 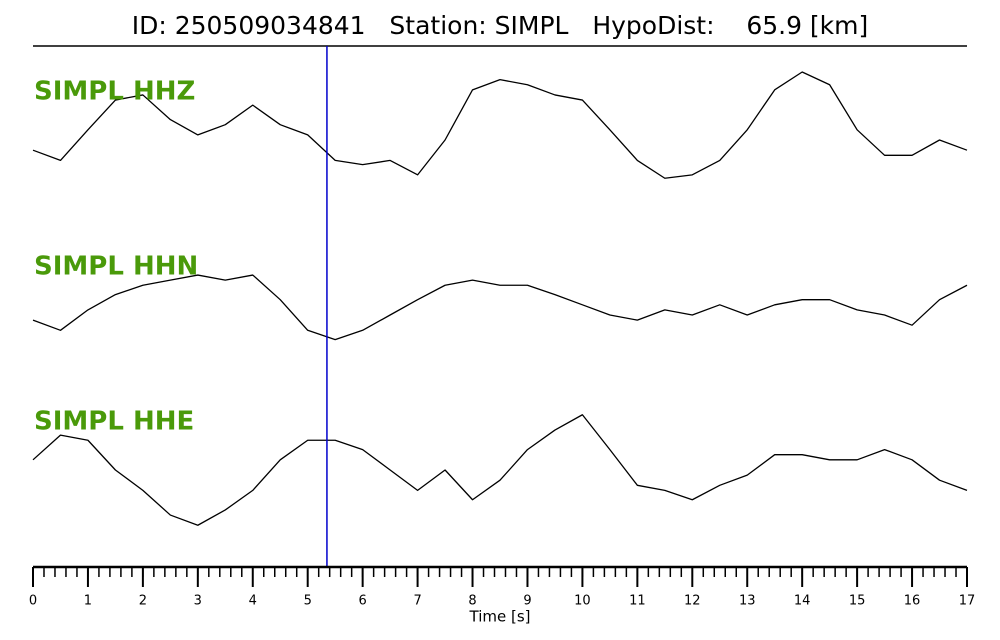 What do you see at coordinates (198, 601) in the screenshot?
I see `x-tick-label: 3` at bounding box center [198, 601].